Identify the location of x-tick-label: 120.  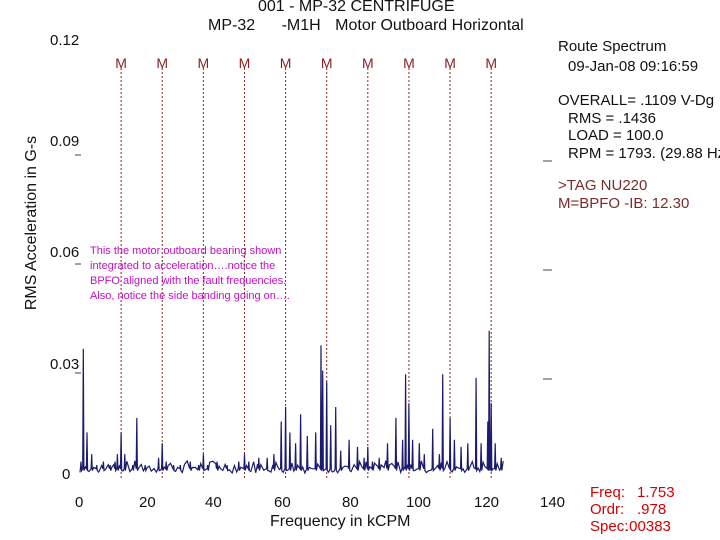
(487, 502).